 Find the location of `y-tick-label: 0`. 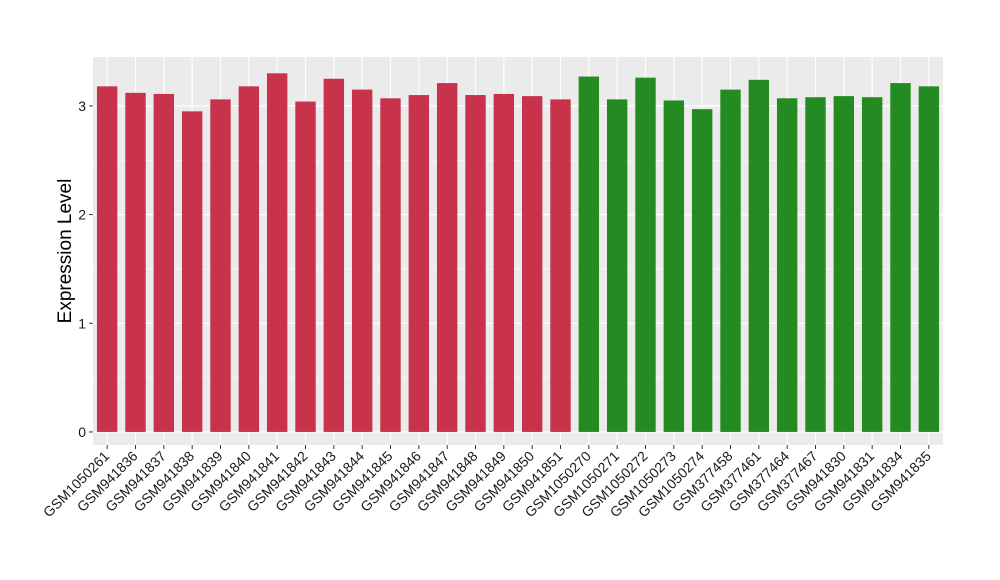

y-tick-label: 0 is located at coordinates (82, 432).